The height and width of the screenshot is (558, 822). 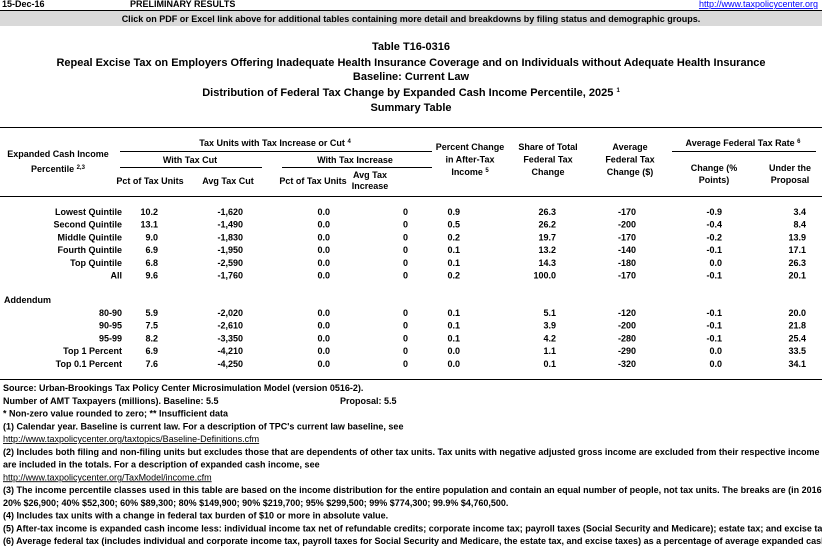 I want to click on column-header: Pct of Tax Units, so click(x=312, y=181).